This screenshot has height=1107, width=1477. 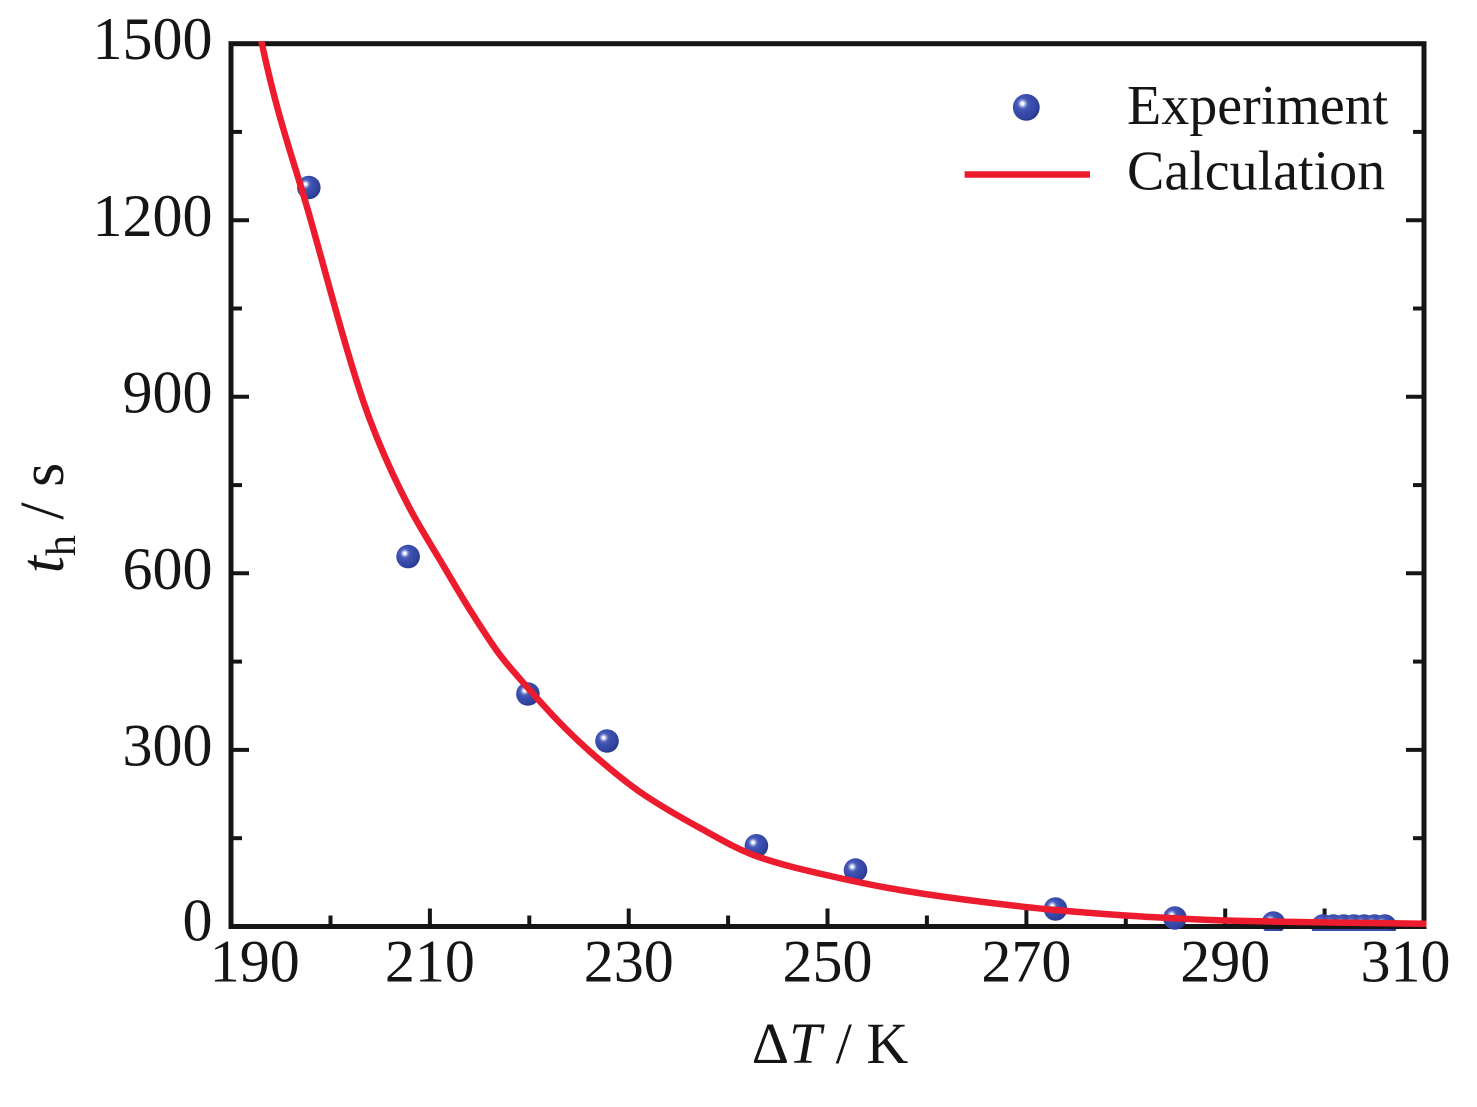 What do you see at coordinates (828, 962) in the screenshot?
I see `svg-text: 250` at bounding box center [828, 962].